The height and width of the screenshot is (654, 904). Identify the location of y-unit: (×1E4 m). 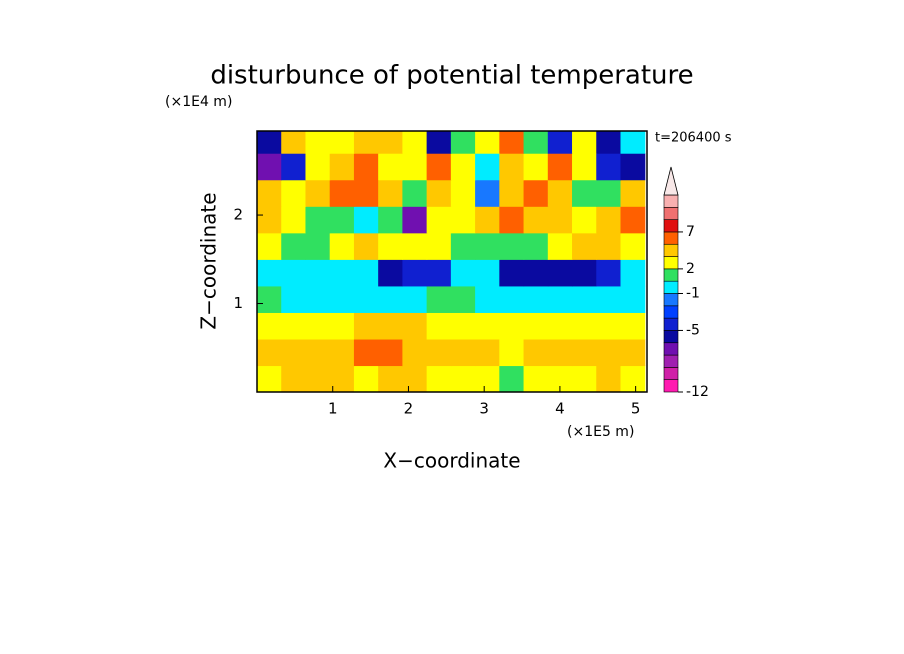
(198, 102).